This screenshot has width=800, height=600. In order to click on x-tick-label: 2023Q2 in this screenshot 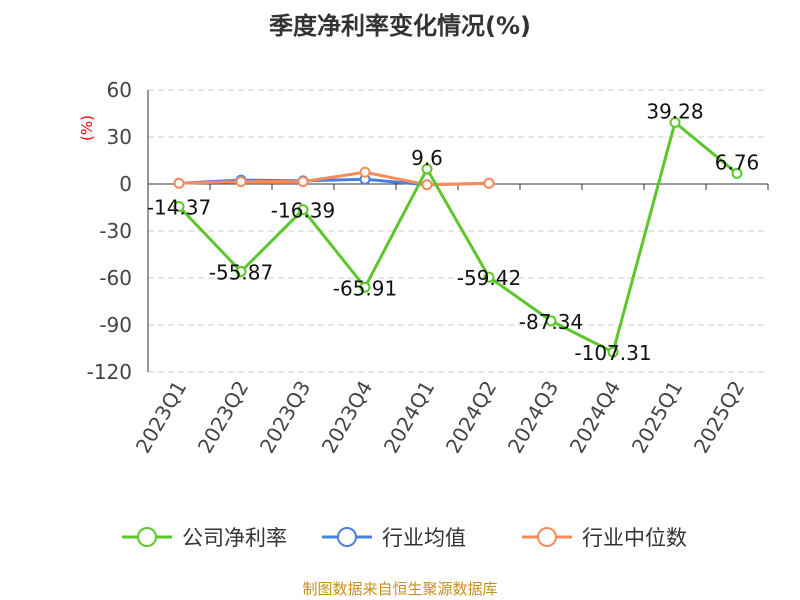, I will do `click(223, 417)`.